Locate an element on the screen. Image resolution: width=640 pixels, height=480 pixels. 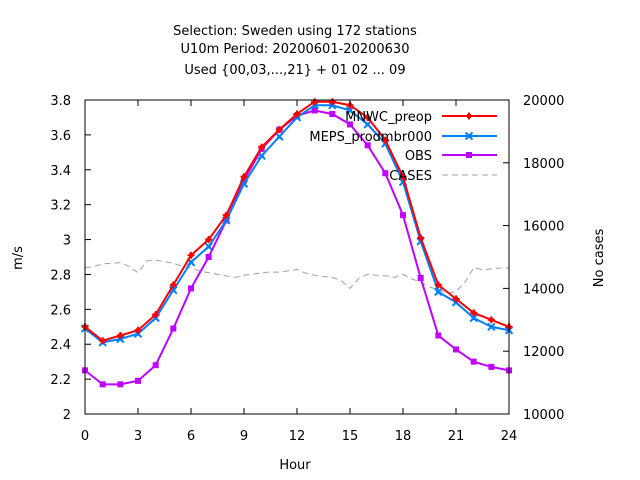
legend: MNWC_preop MEPS_prodmbr000 OBS CASES is located at coordinates (403, 147).